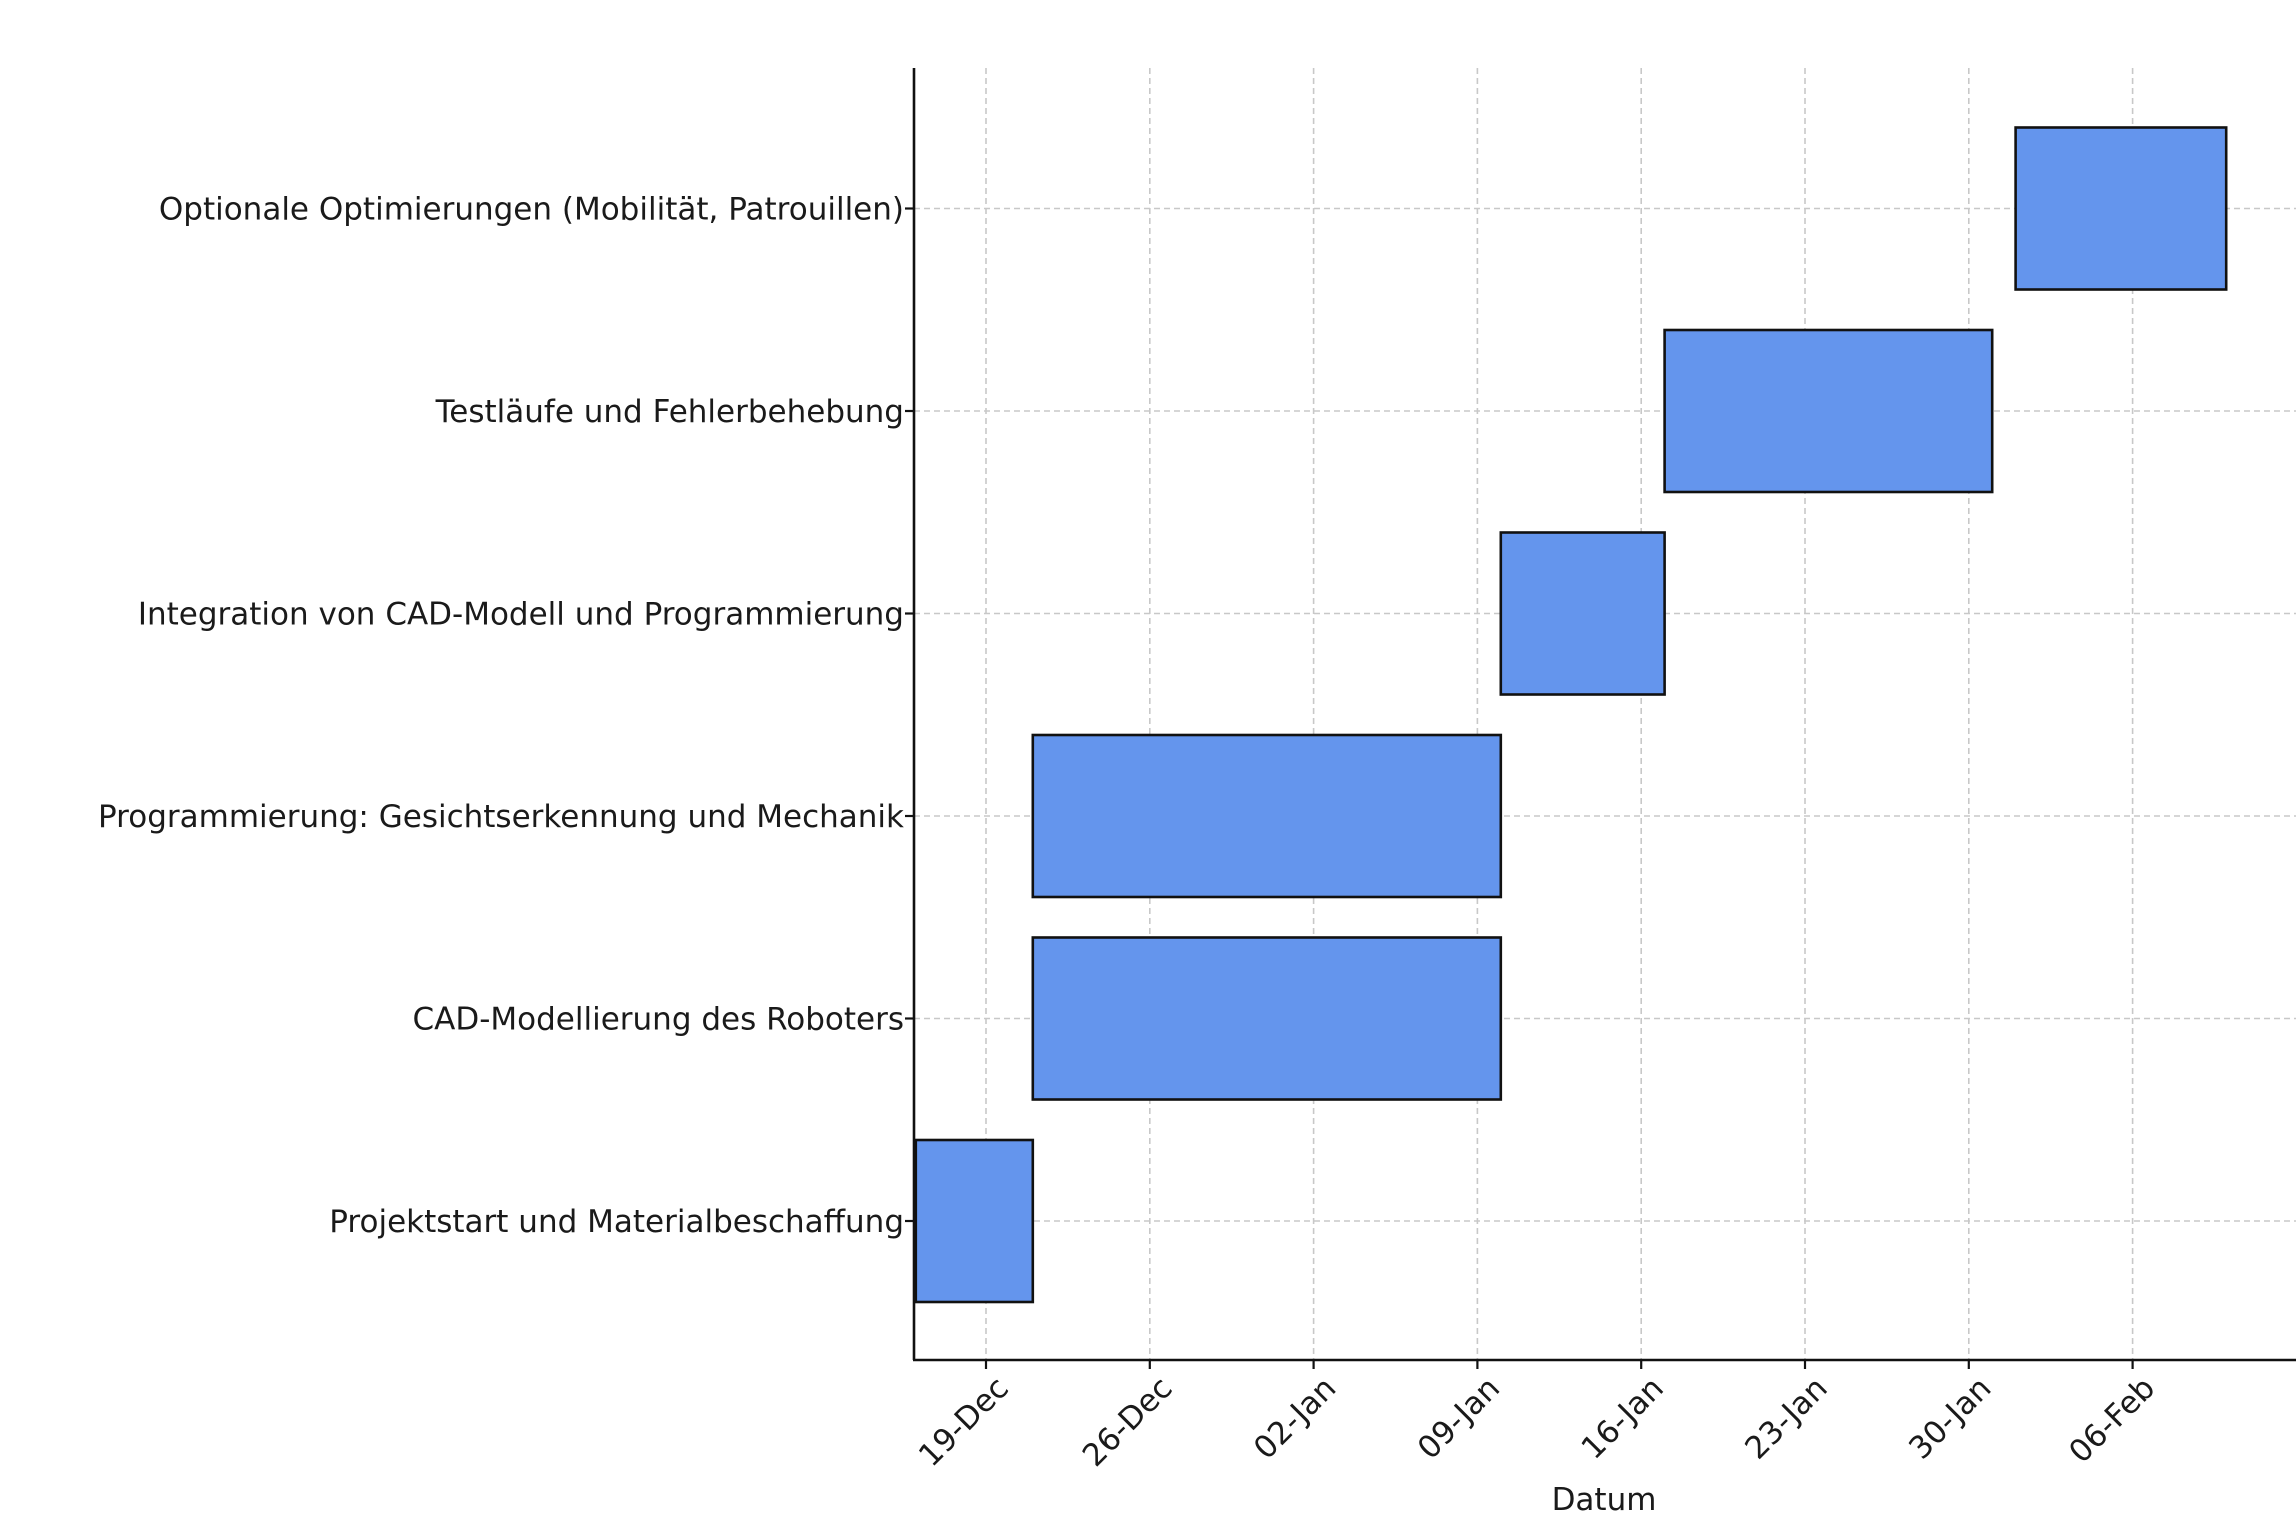 Image resolution: width=2296 pixels, height=1524 pixels. I want to click on task-label: Projektstart und Materialbeschaffung, so click(616, 1222).